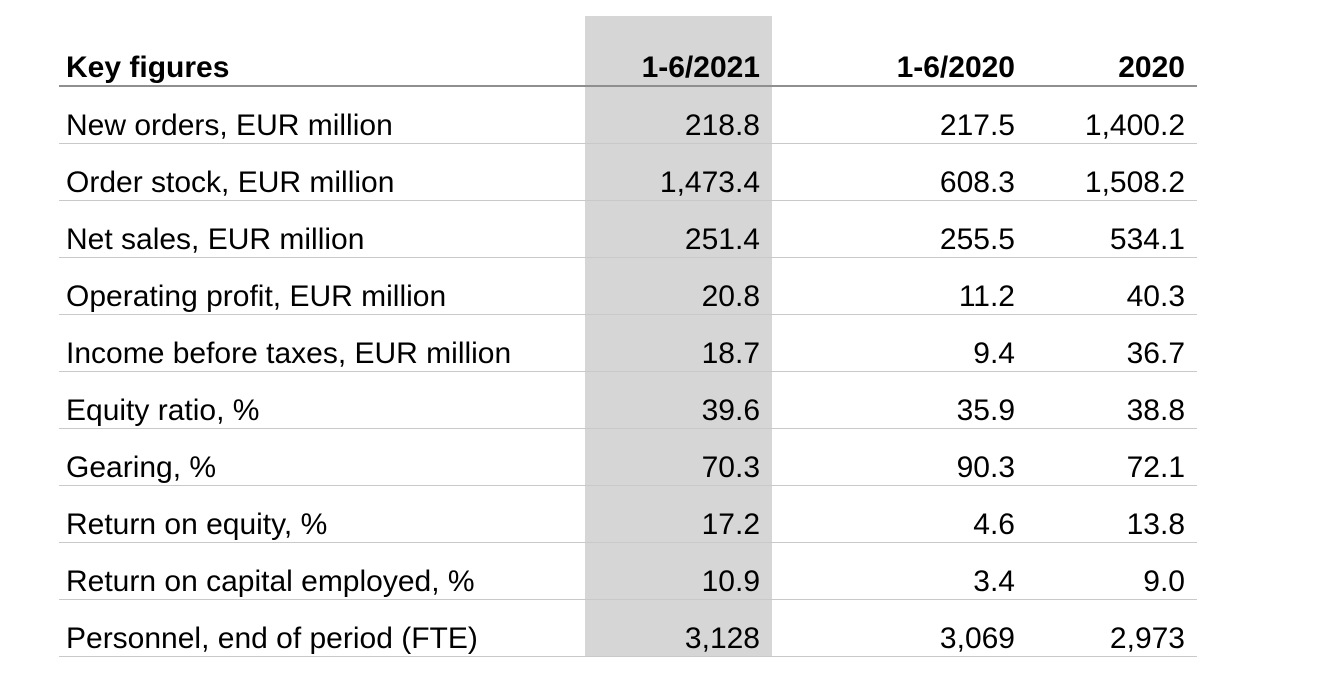 Image resolution: width=1320 pixels, height=680 pixels. Describe the element at coordinates (1155, 296) in the screenshot. I see `value-2020: 40.3` at that location.